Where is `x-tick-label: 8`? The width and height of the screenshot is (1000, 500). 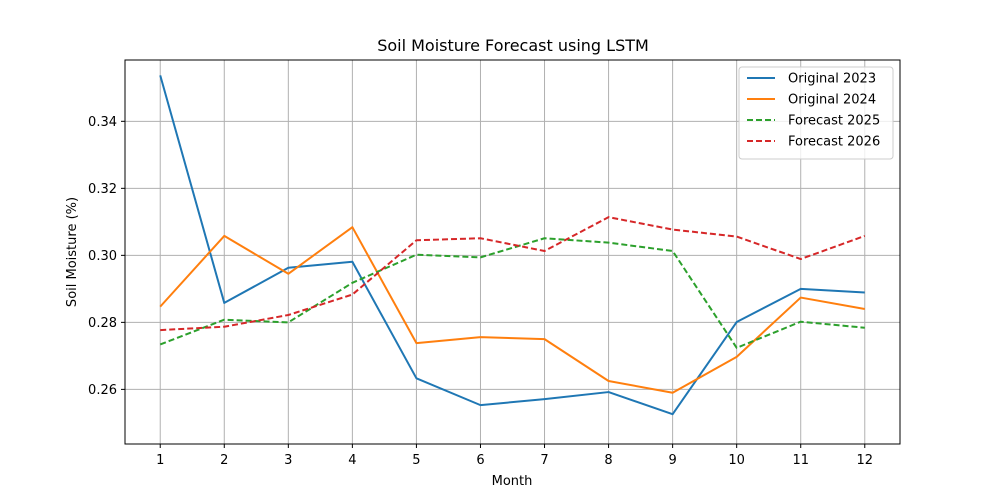
x-tick-label: 8 is located at coordinates (608, 460).